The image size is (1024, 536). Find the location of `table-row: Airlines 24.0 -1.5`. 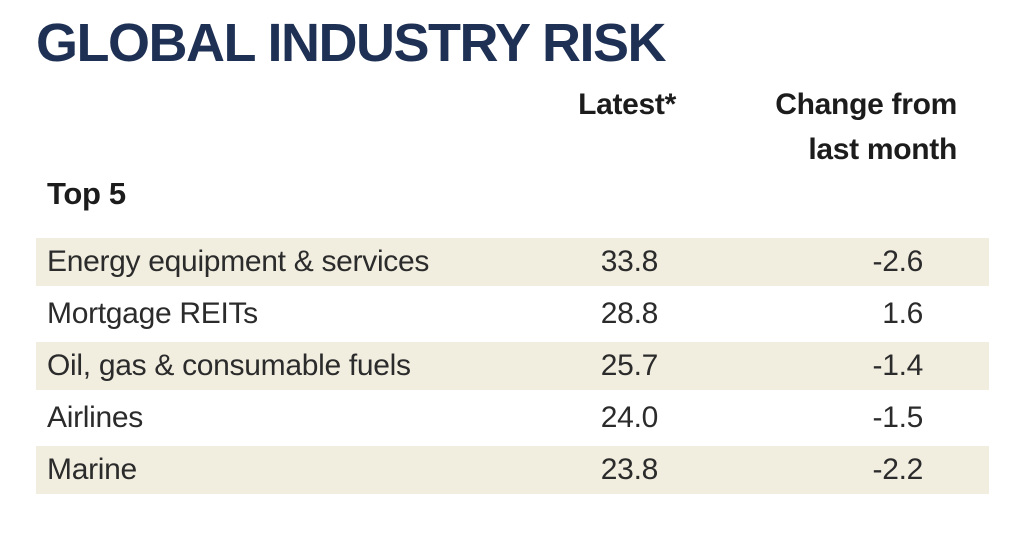

table-row: Airlines 24.0 -1.5 is located at coordinates (512, 420).